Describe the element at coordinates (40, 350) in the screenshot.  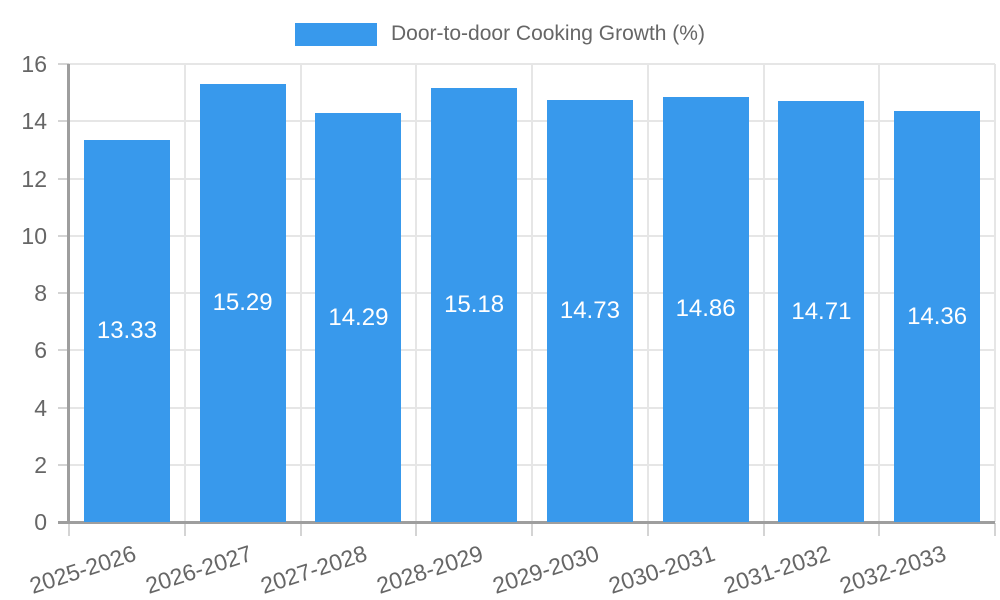
I see `y-tick-label: 6` at that location.